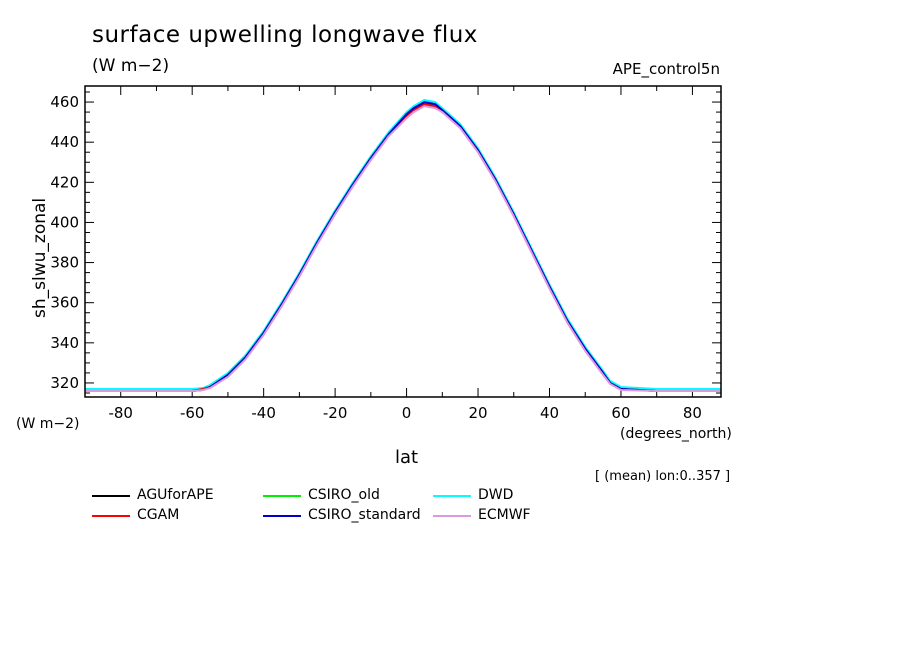 This screenshot has width=904, height=654. Describe the element at coordinates (64, 343) in the screenshot. I see `y-tick-label: 340` at that location.